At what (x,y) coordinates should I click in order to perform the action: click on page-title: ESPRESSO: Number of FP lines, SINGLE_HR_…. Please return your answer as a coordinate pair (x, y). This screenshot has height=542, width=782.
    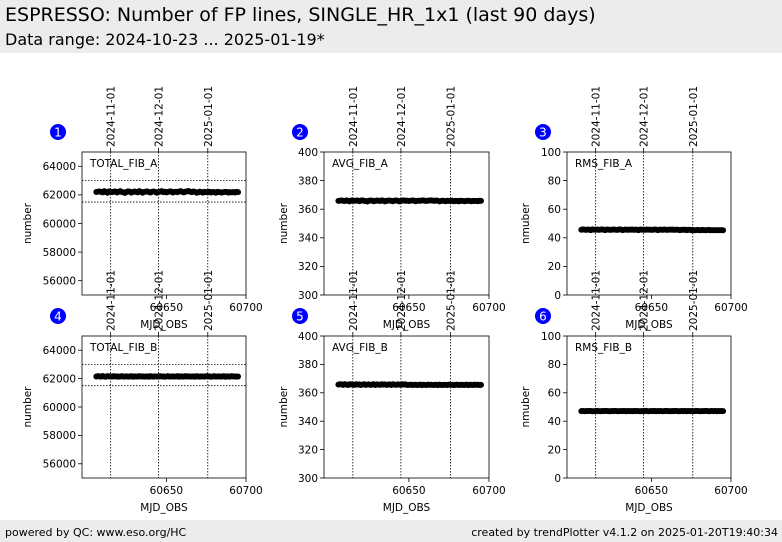
    Looking at the image, I should click on (300, 15).